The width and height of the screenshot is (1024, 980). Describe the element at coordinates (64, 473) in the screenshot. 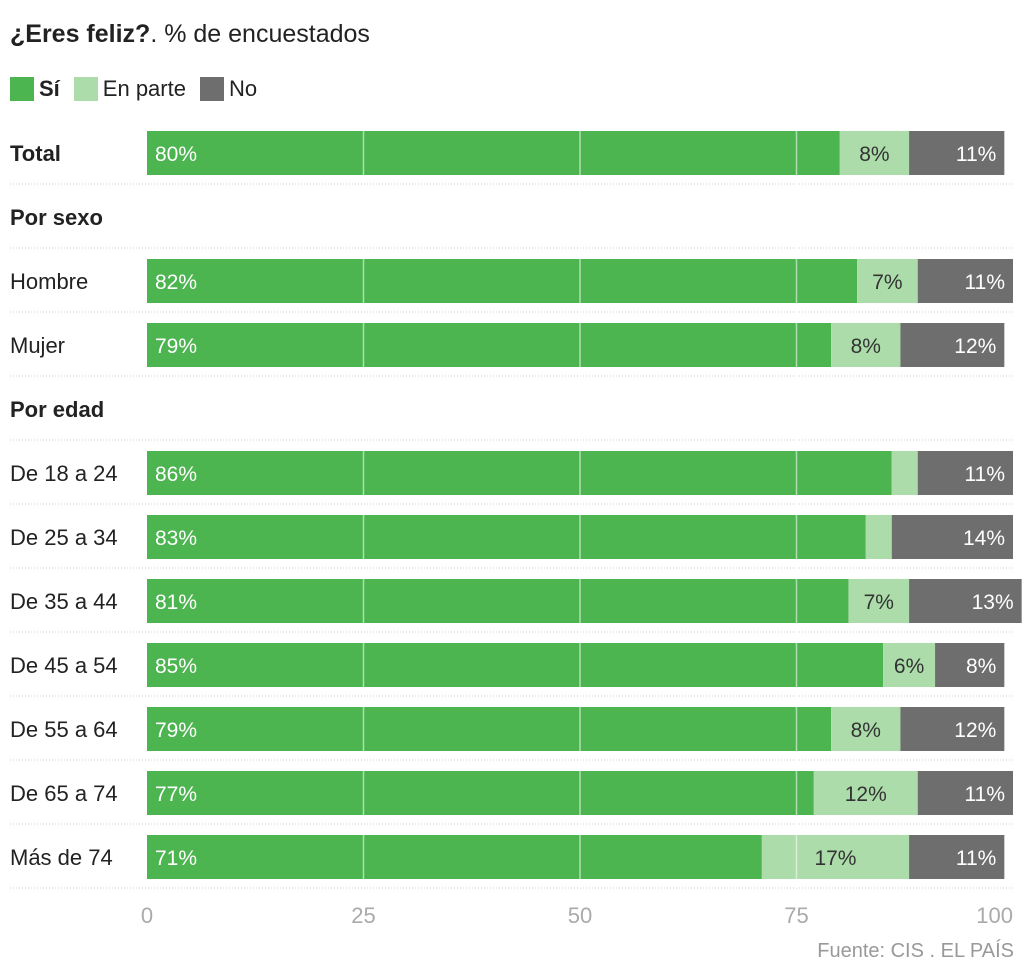

I see `category-label: De 18 a 24` at that location.